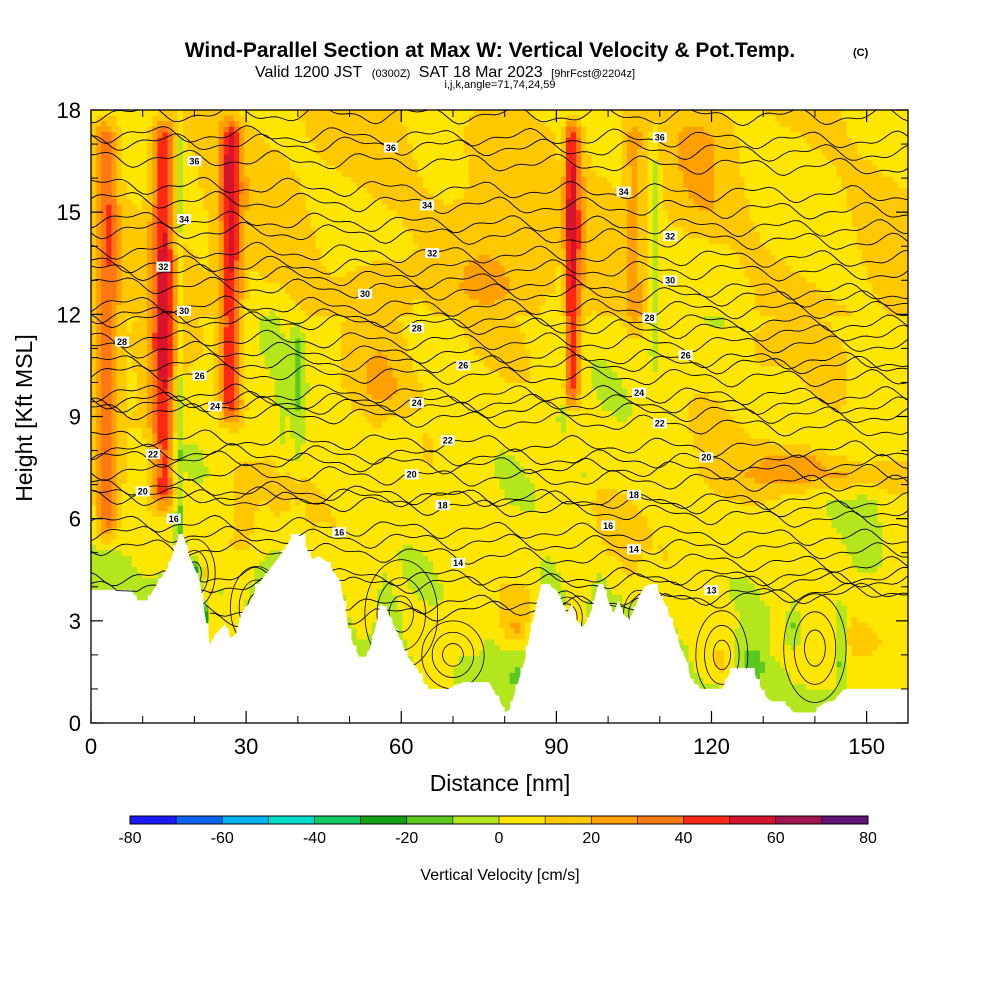  Describe the element at coordinates (75, 519) in the screenshot. I see `y-tick-label: 6` at that location.